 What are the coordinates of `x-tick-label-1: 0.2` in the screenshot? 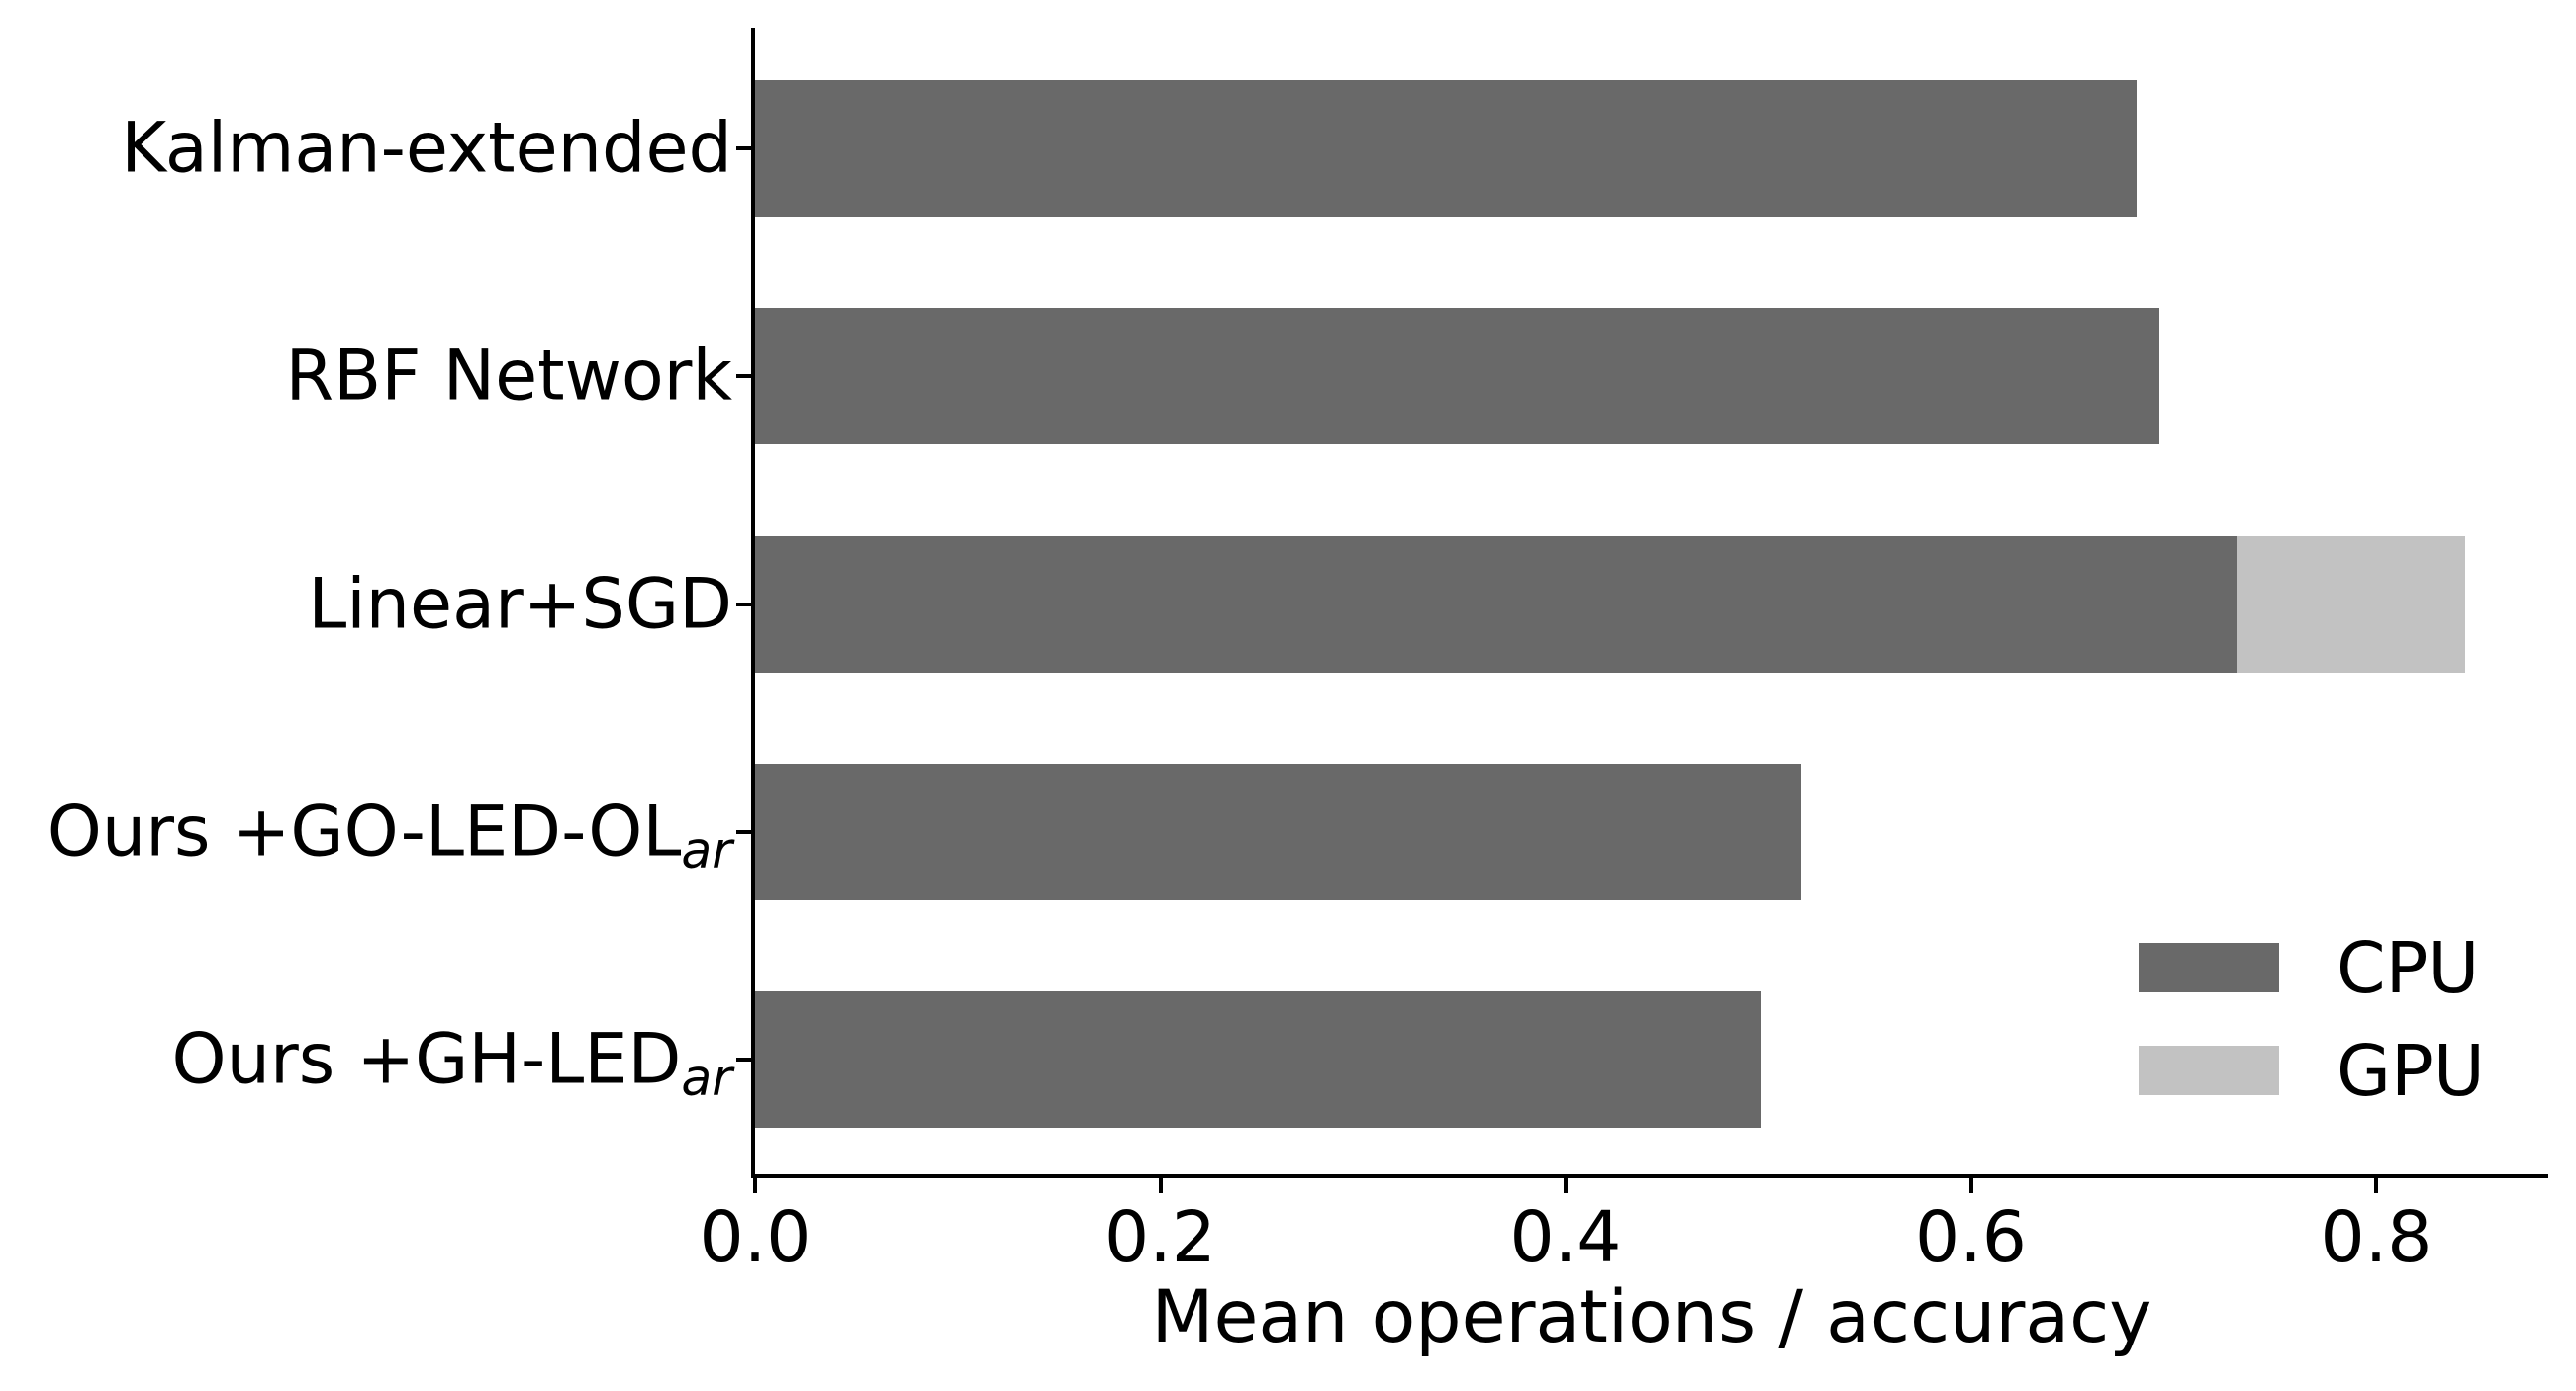 It's located at (1160, 1237).